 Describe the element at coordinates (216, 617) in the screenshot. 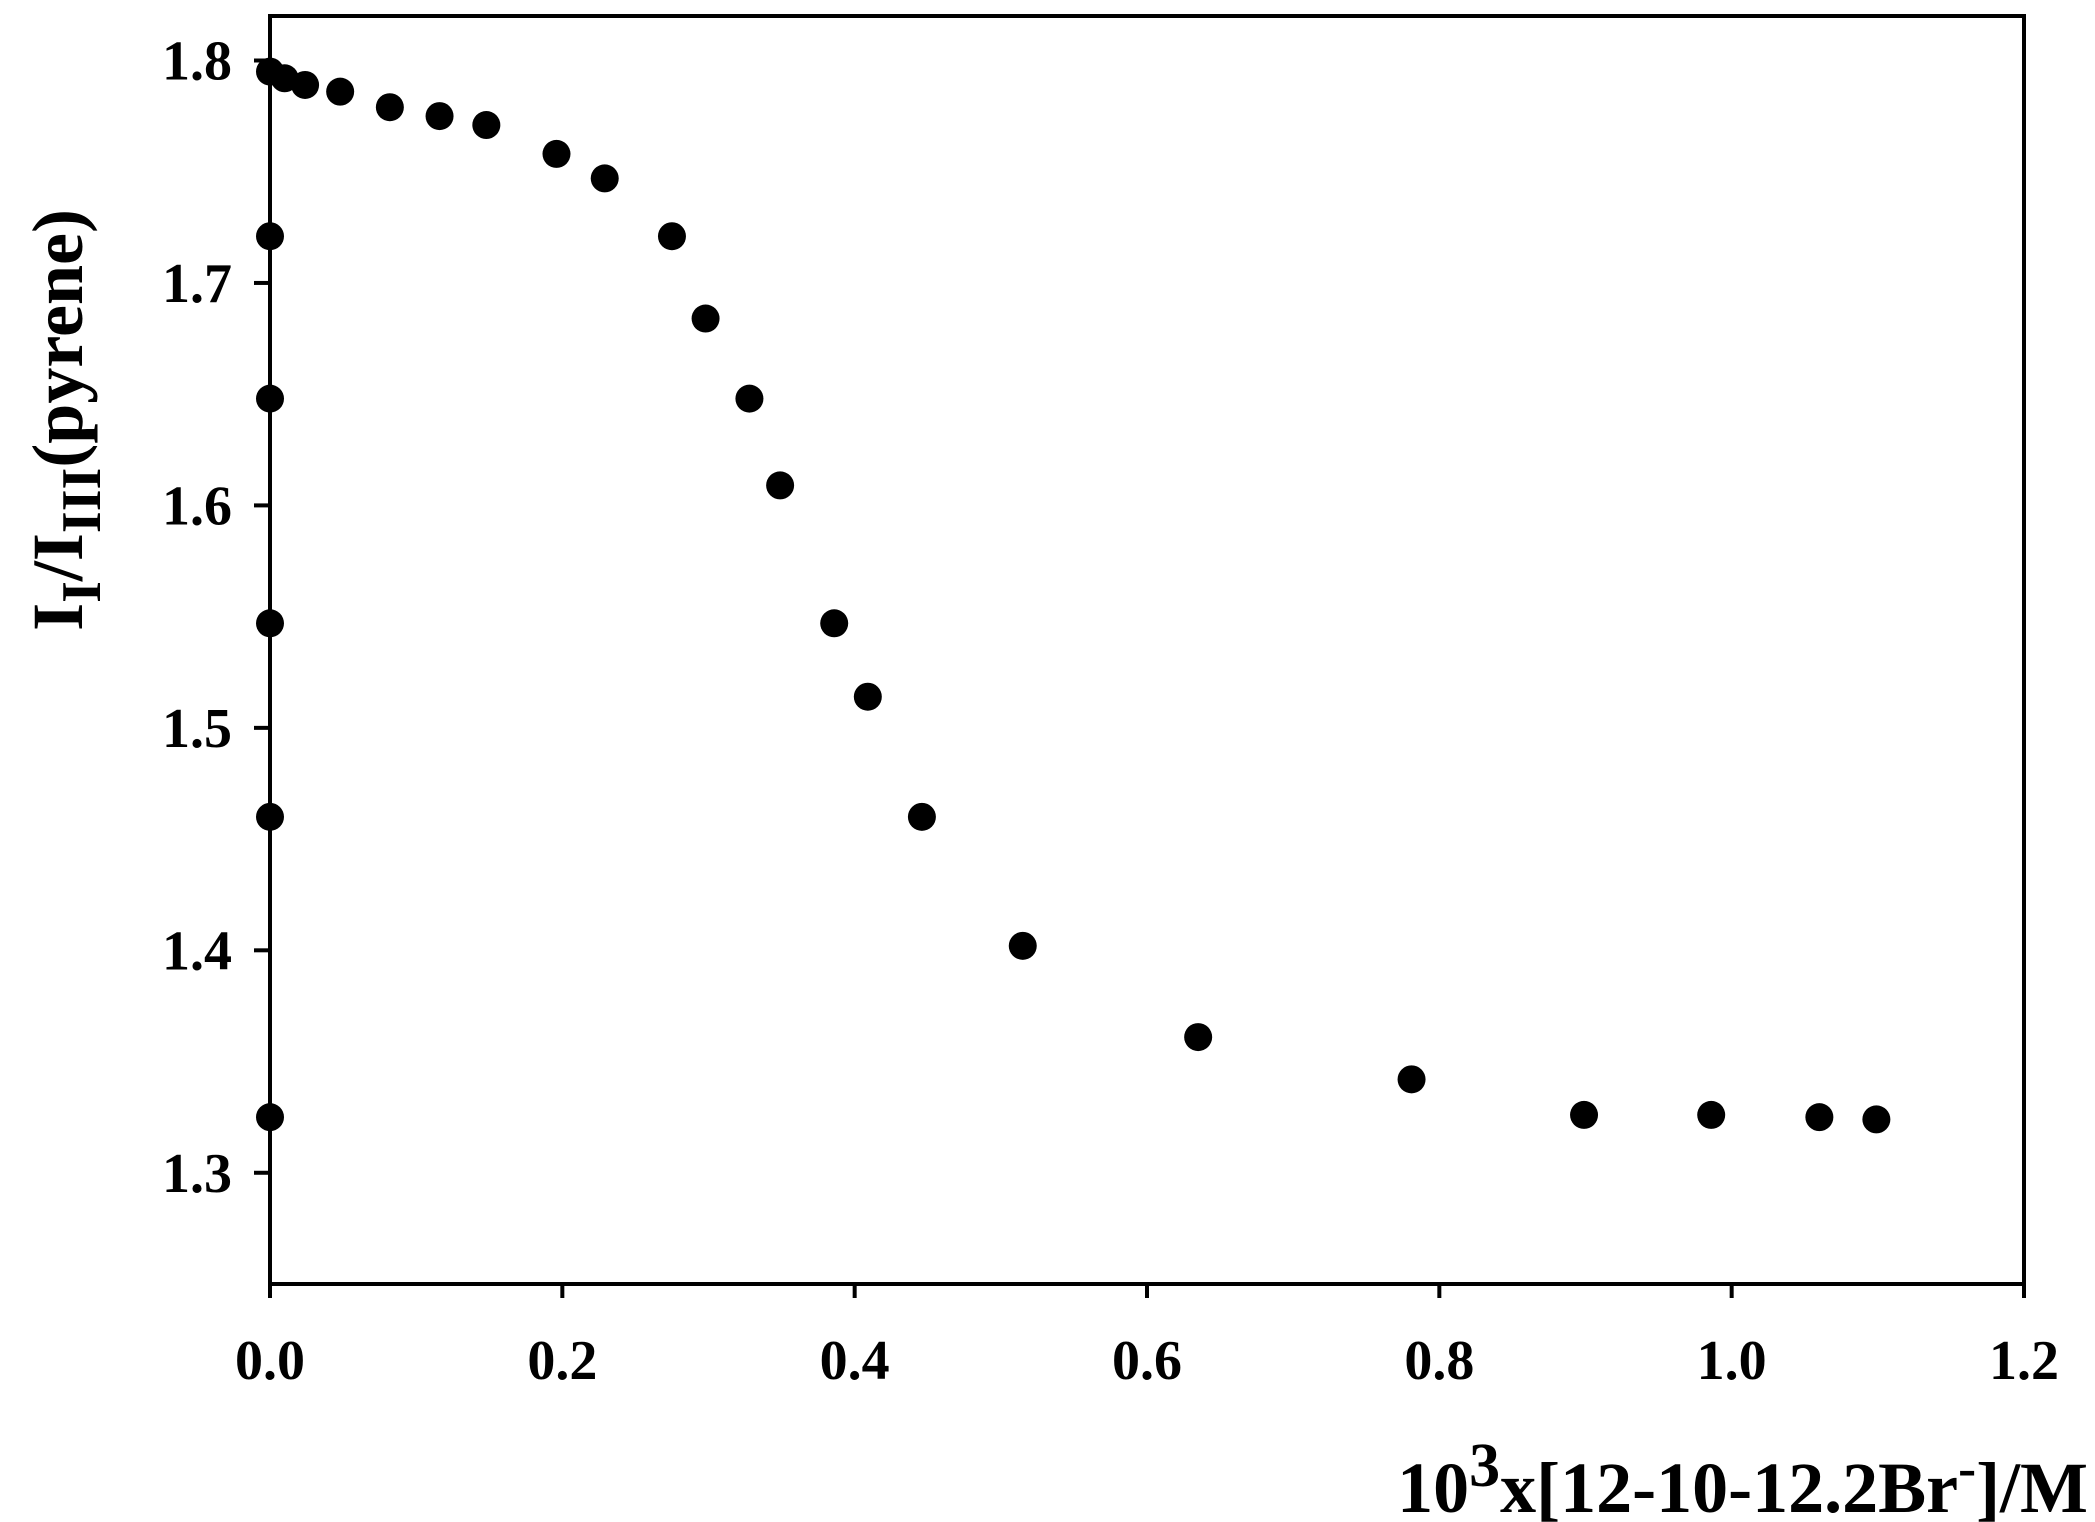

I see `y-axis: 1.3 1.4 1.5 1.6 1.7 1.8` at that location.